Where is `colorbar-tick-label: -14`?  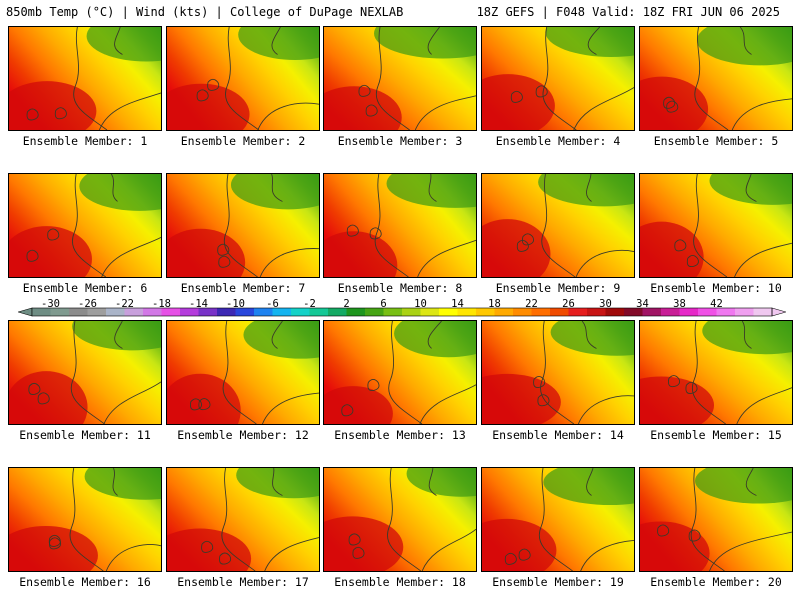 colorbar-tick-label: -14 is located at coordinates (198, 304).